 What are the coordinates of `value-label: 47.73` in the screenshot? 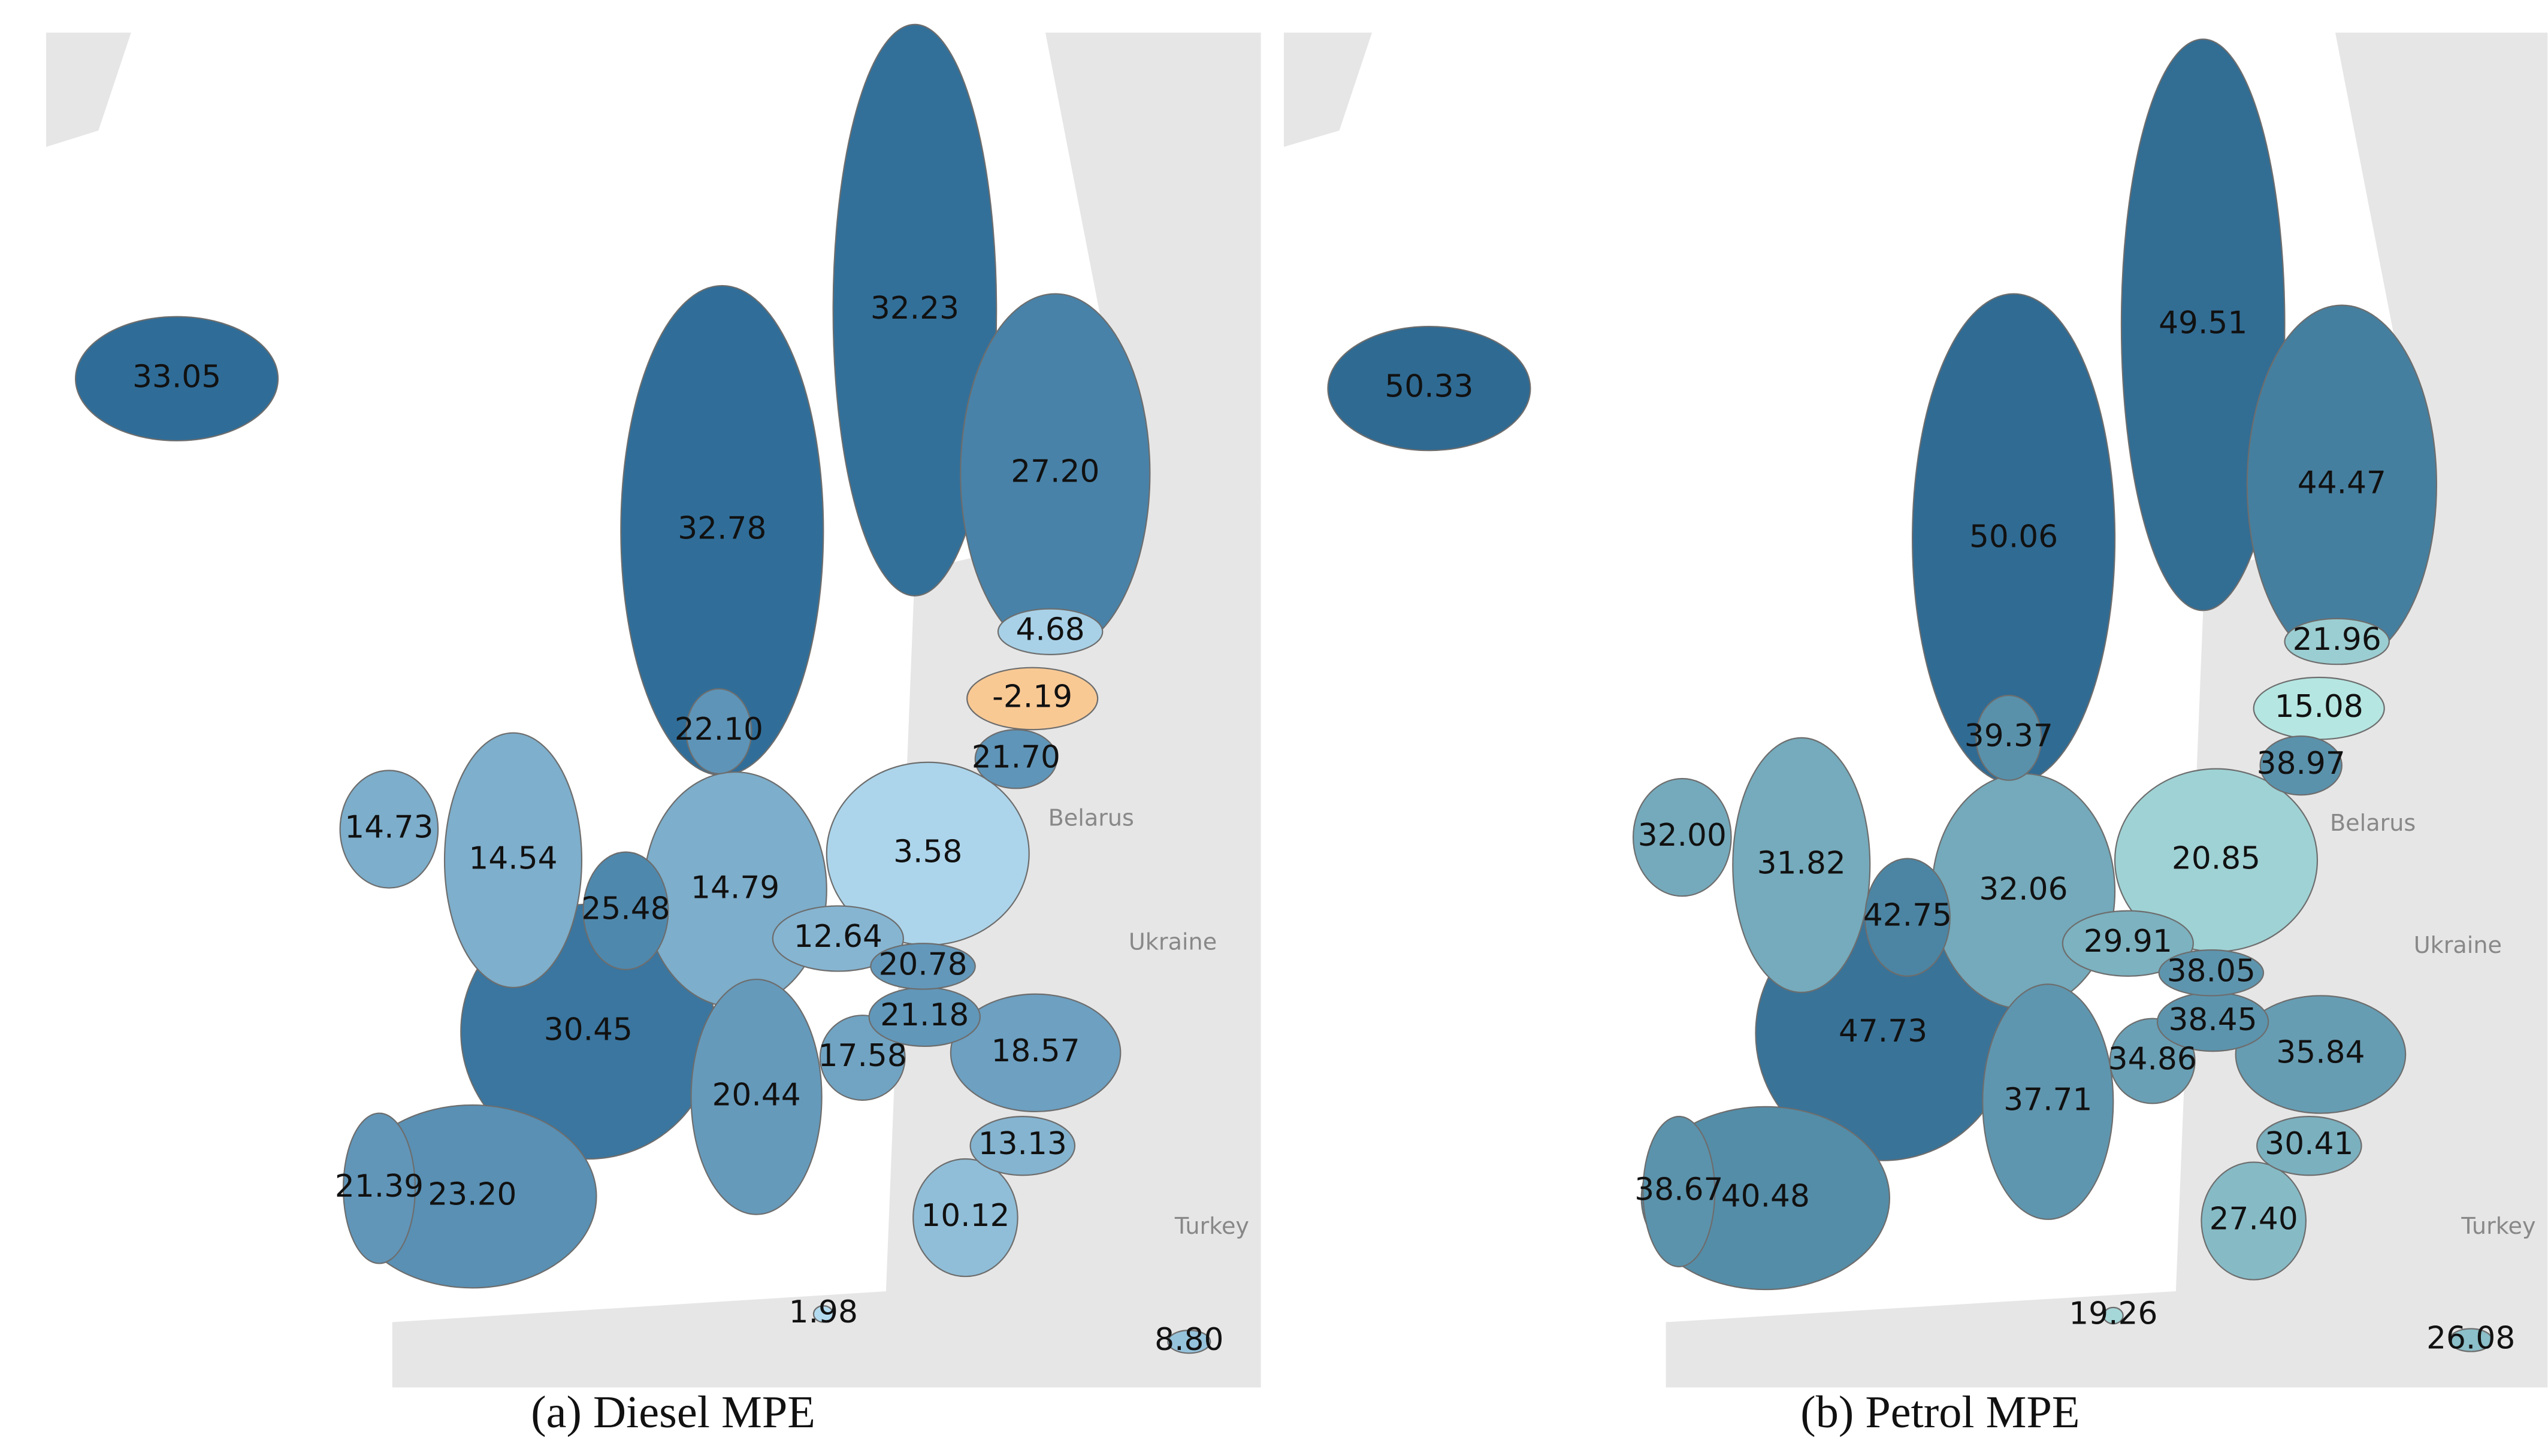 It's located at (1883, 1031).